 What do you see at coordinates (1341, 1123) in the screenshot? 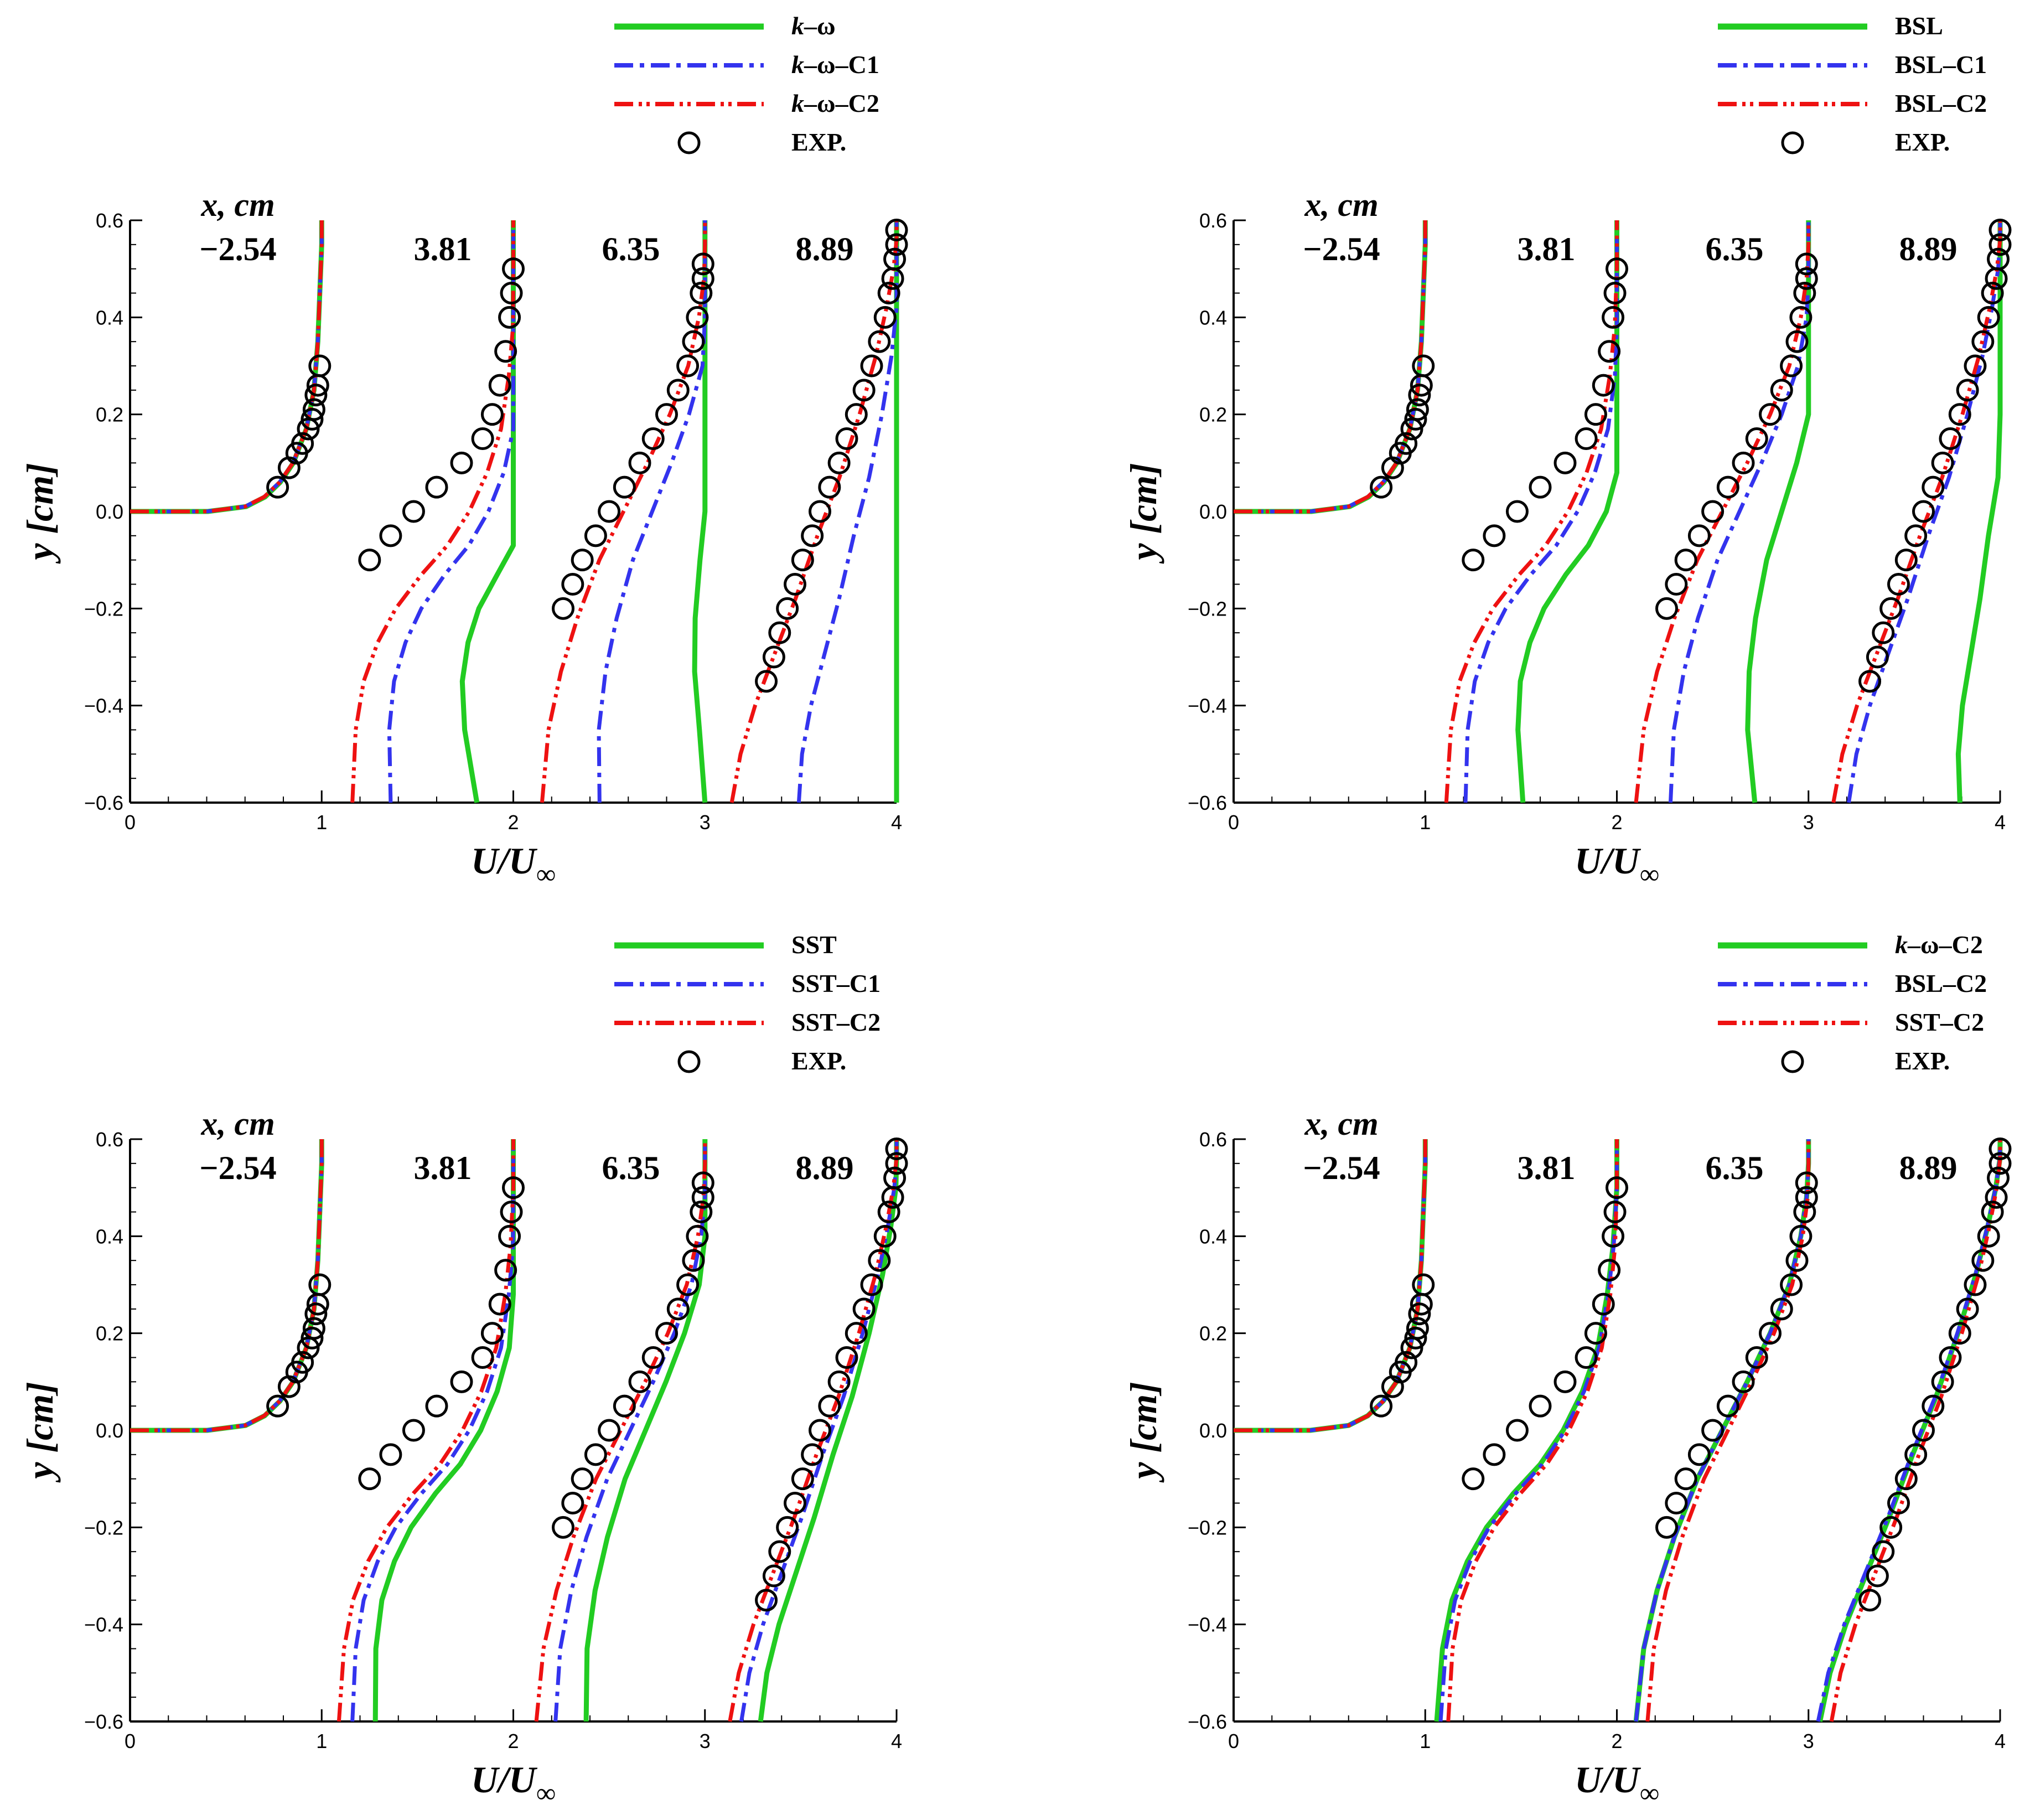
I see `station-title: x, cm` at bounding box center [1341, 1123].